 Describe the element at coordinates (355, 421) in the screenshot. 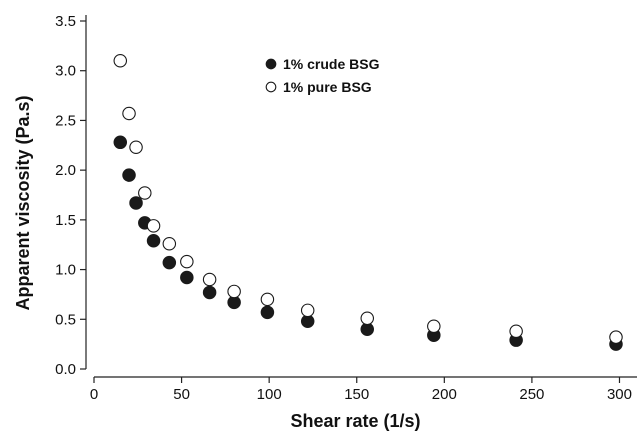

I see `x-axis-title: Shear rate (1/s)` at that location.